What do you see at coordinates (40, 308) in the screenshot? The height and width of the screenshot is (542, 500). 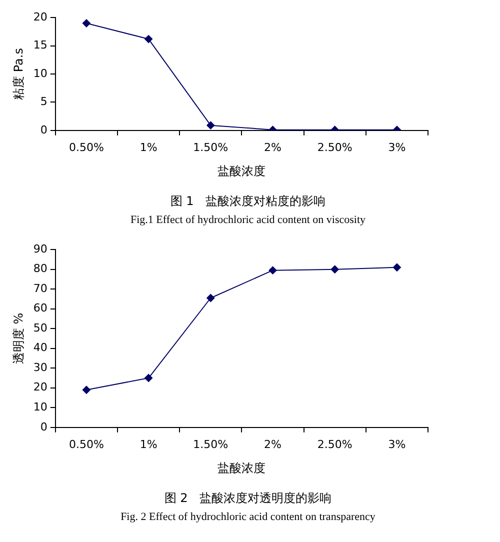 I see `y-tick-label: 60` at bounding box center [40, 308].